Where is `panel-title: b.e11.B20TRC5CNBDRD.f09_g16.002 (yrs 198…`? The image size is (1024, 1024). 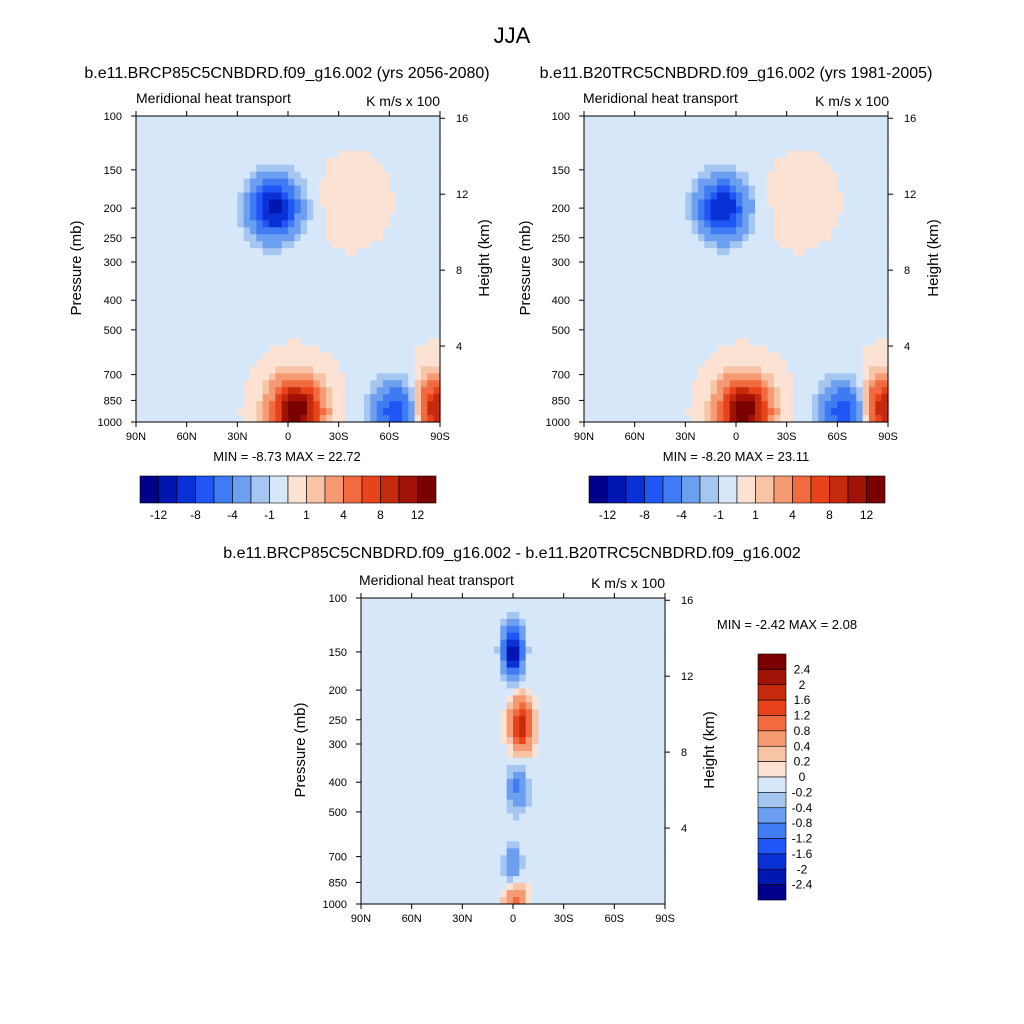
panel-title: b.e11.B20TRC5CNBDRD.f09_g16.002 (yrs 198… is located at coordinates (736, 73).